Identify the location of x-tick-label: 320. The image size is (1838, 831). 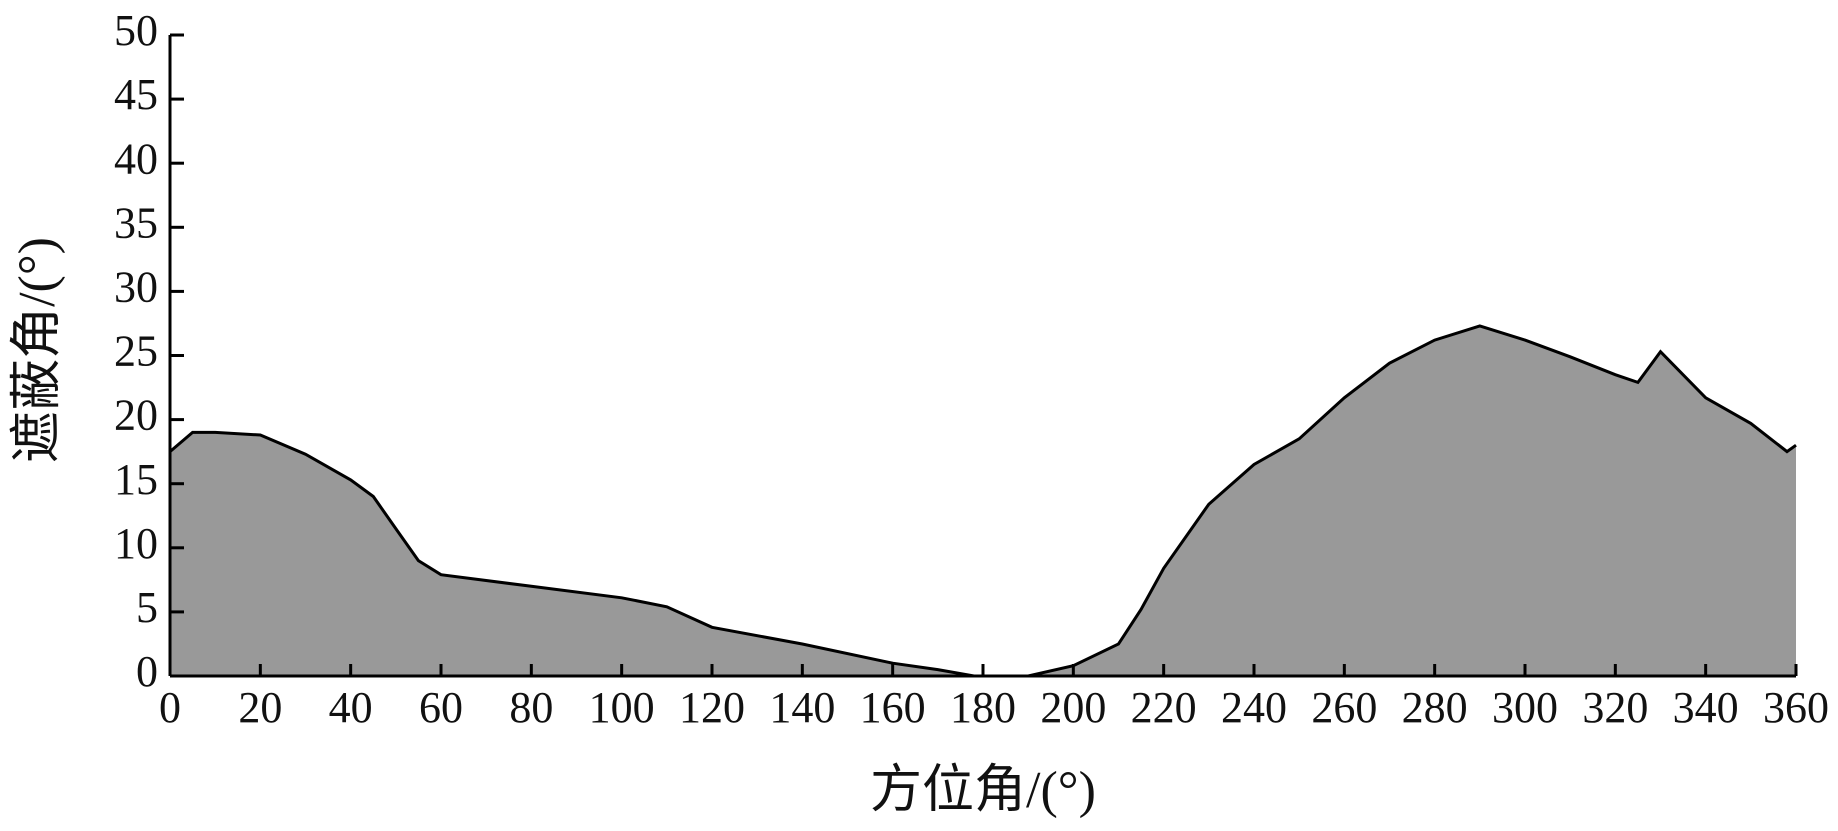
(1615, 707).